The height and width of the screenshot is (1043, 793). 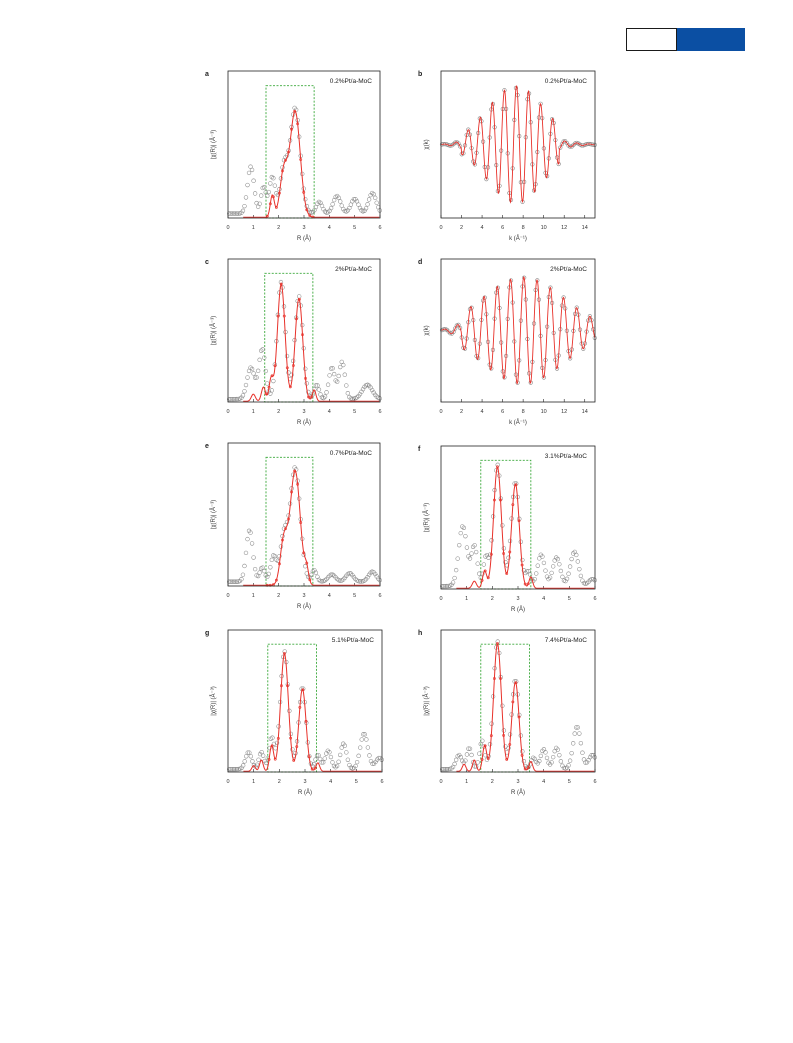 I want to click on chart-panel-c: c 2%Pt/a-MoC |χ(R)| (Å⁻³) R (Å) 0 1 2 3 4 5 6, so click(x=293, y=342).